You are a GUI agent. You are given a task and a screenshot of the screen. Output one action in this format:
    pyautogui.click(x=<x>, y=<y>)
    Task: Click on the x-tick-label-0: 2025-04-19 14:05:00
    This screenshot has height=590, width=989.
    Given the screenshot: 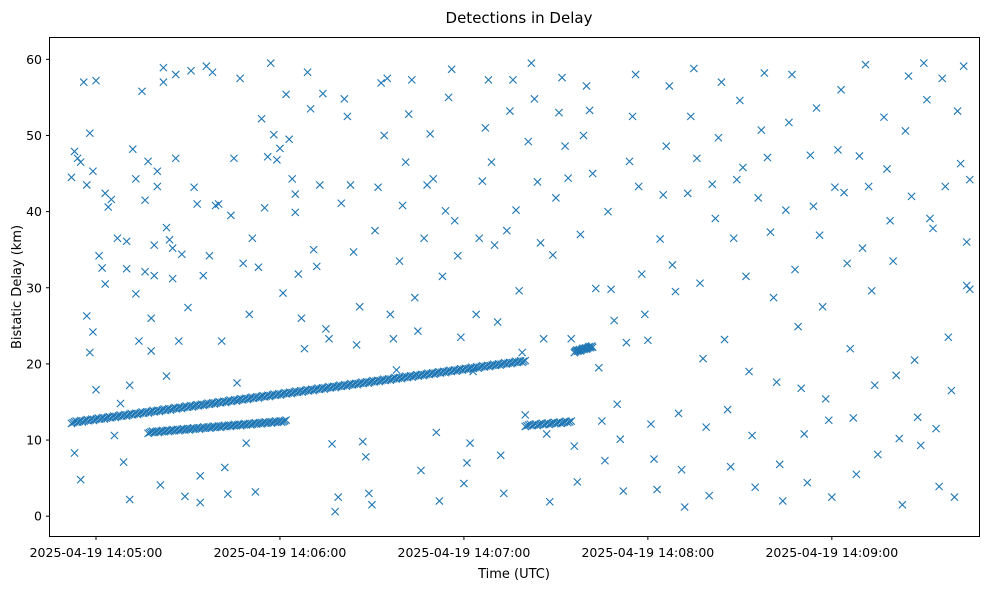 What is the action you would take?
    pyautogui.click(x=96, y=552)
    